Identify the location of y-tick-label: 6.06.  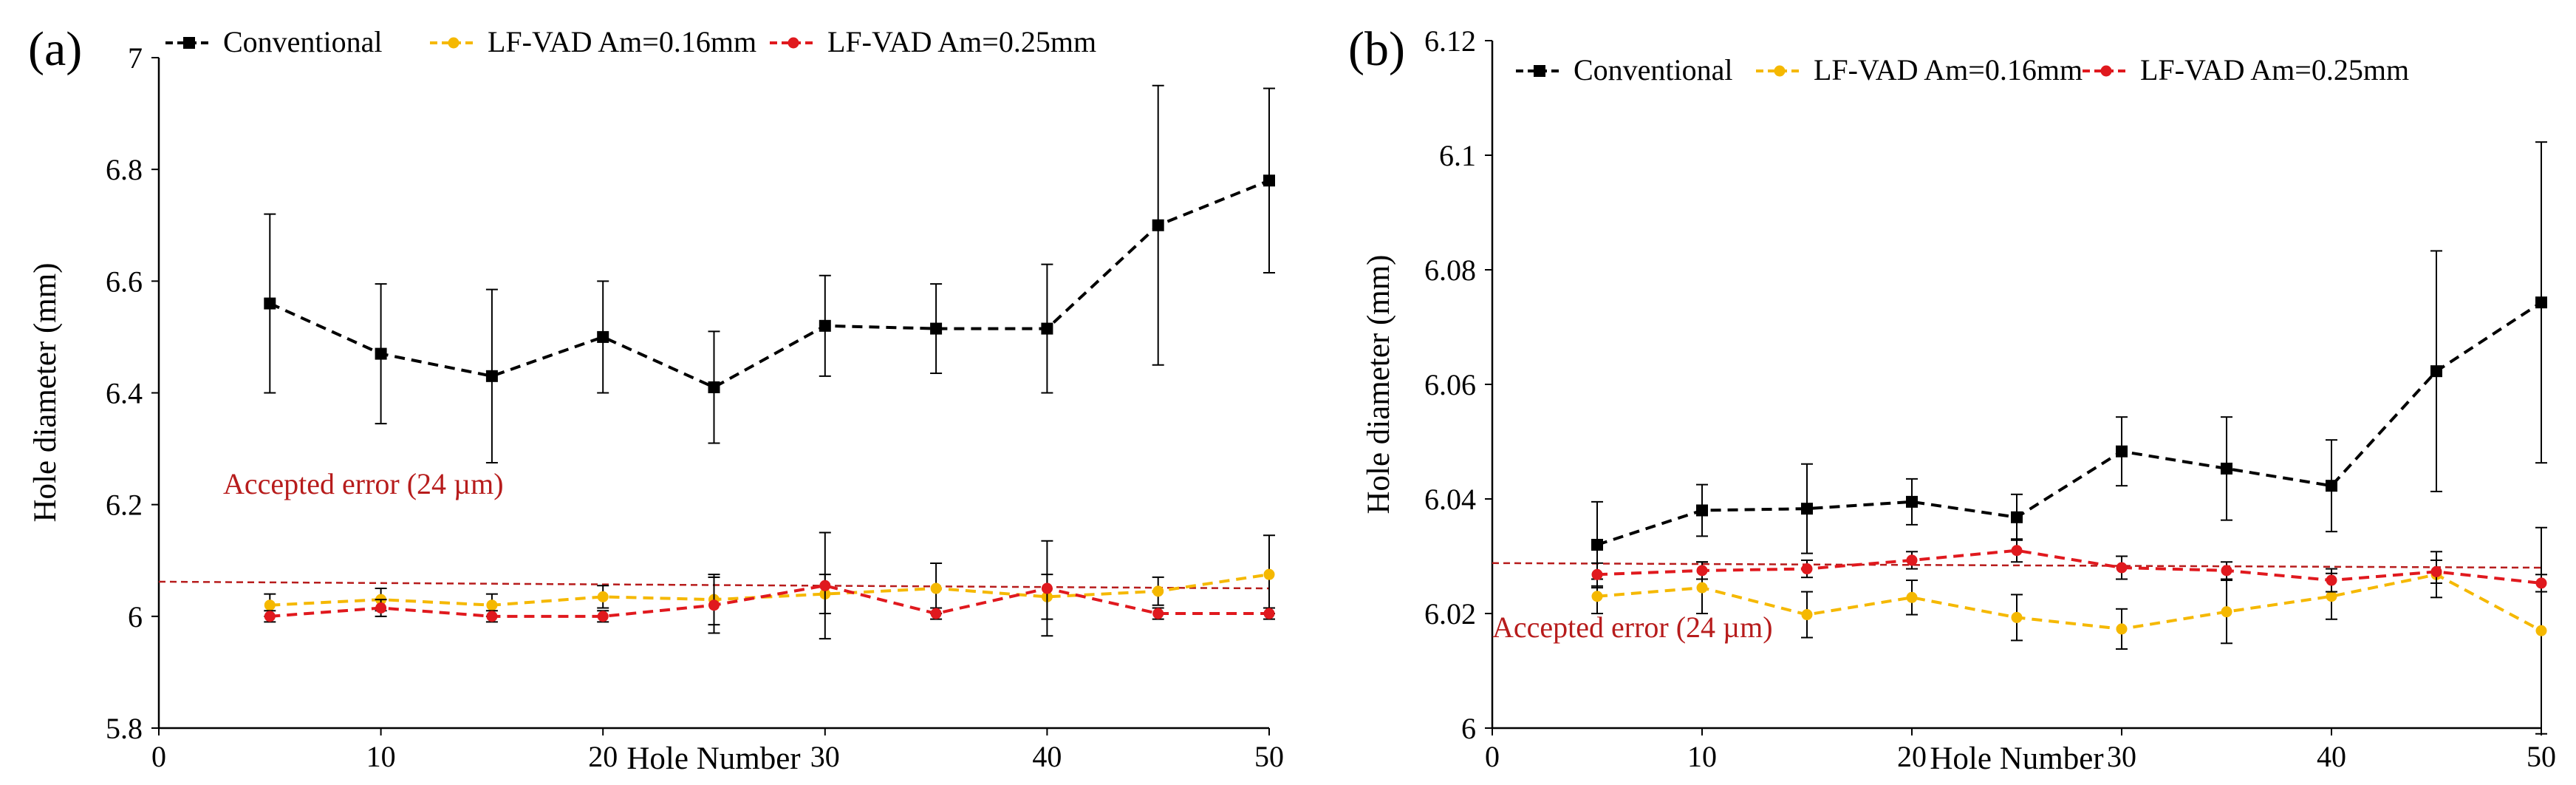
(1450, 384).